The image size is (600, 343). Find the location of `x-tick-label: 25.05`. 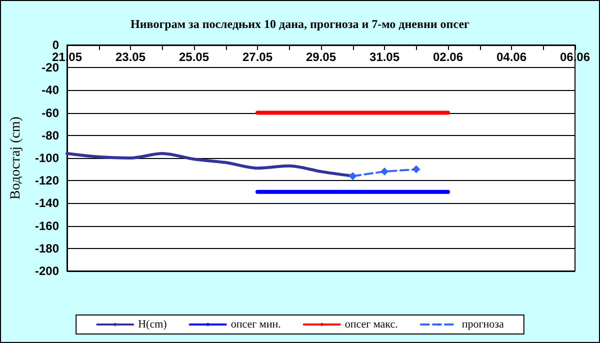

x-tick-label: 25.05 is located at coordinates (194, 57).